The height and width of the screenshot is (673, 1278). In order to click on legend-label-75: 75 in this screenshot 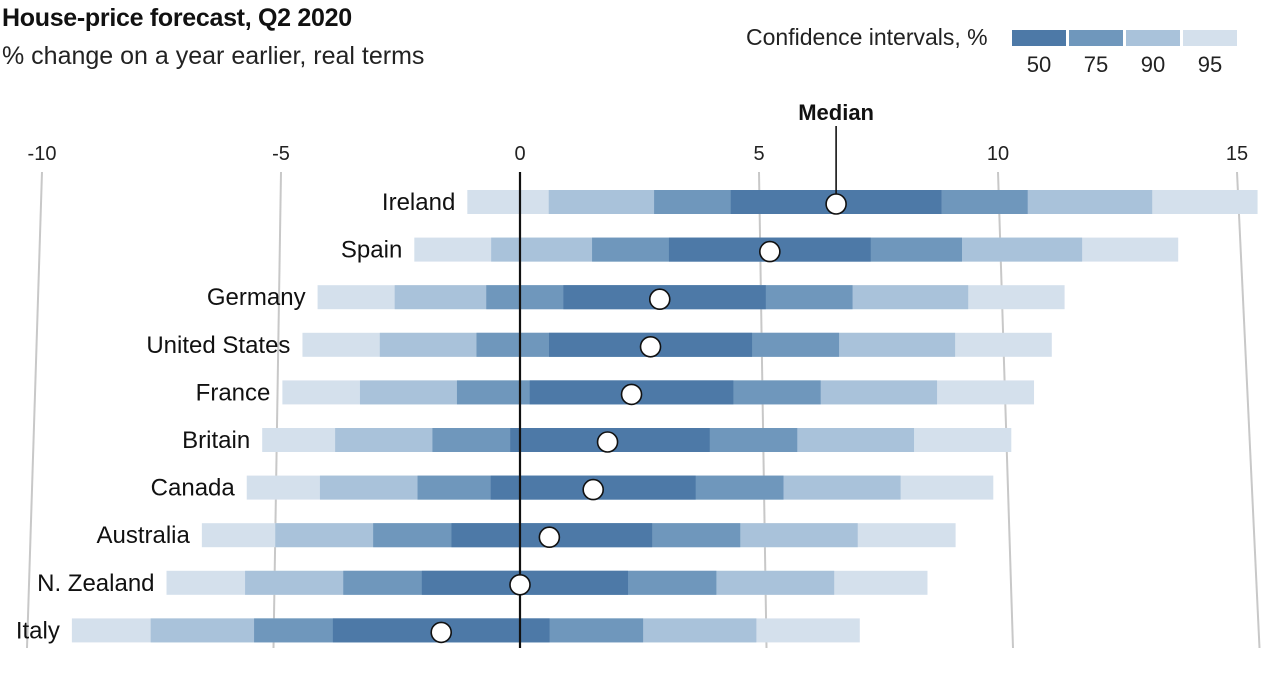, I will do `click(1096, 64)`.